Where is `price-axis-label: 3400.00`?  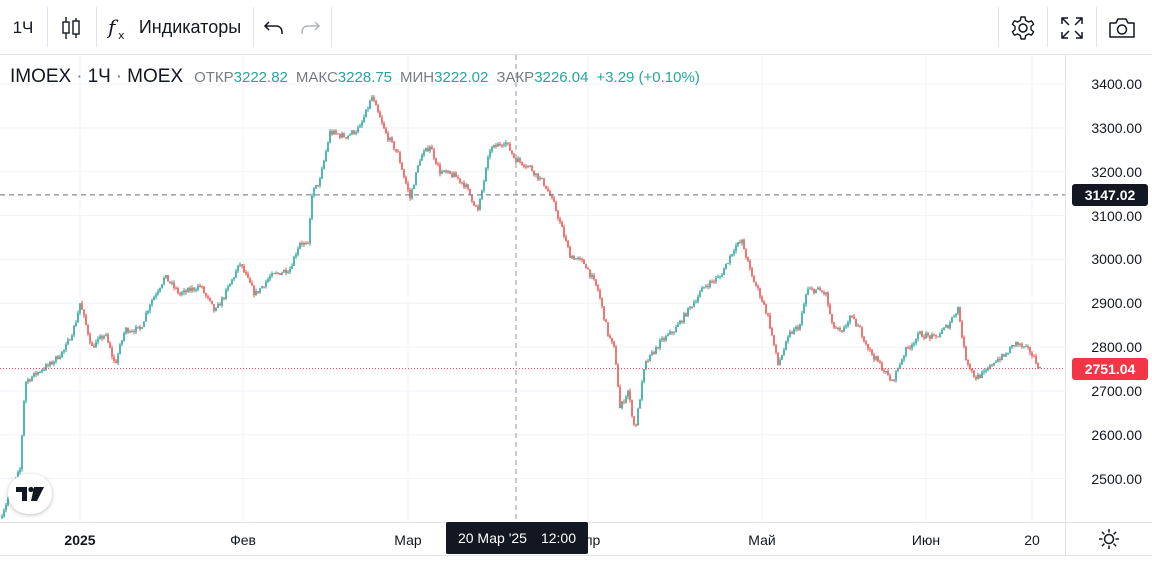
price-axis-label: 3400.00 is located at coordinates (1116, 84).